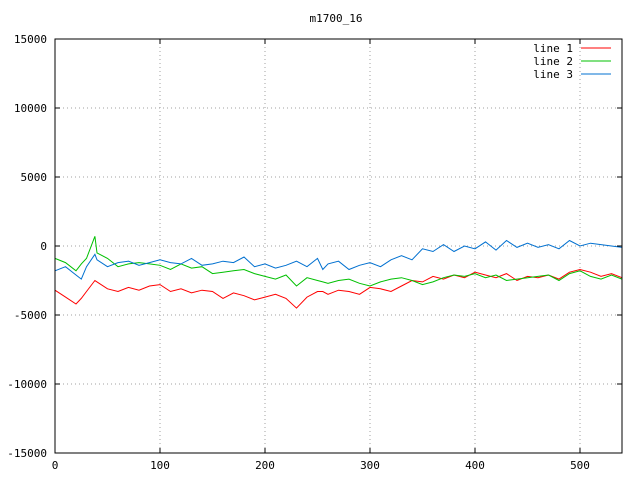 The width and height of the screenshot is (640, 480). I want to click on y-tick-label: -15000, so click(27, 453).